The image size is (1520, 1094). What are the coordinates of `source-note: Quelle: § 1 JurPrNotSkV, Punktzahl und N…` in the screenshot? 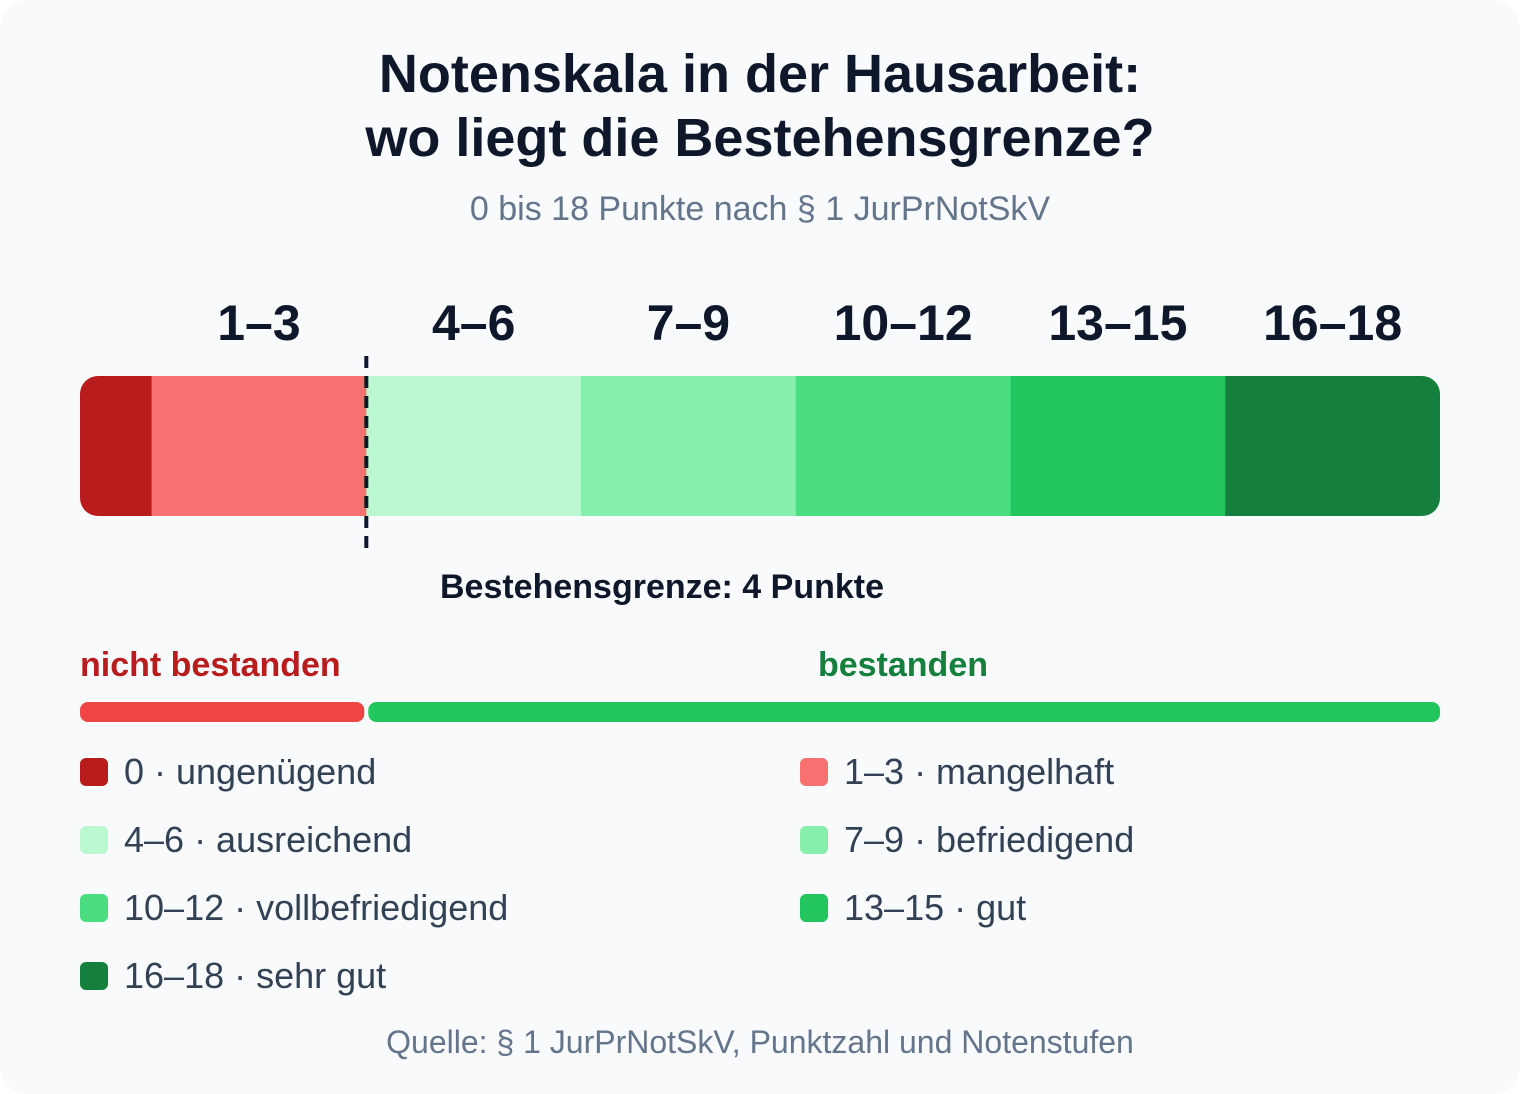 It's located at (760, 1042).